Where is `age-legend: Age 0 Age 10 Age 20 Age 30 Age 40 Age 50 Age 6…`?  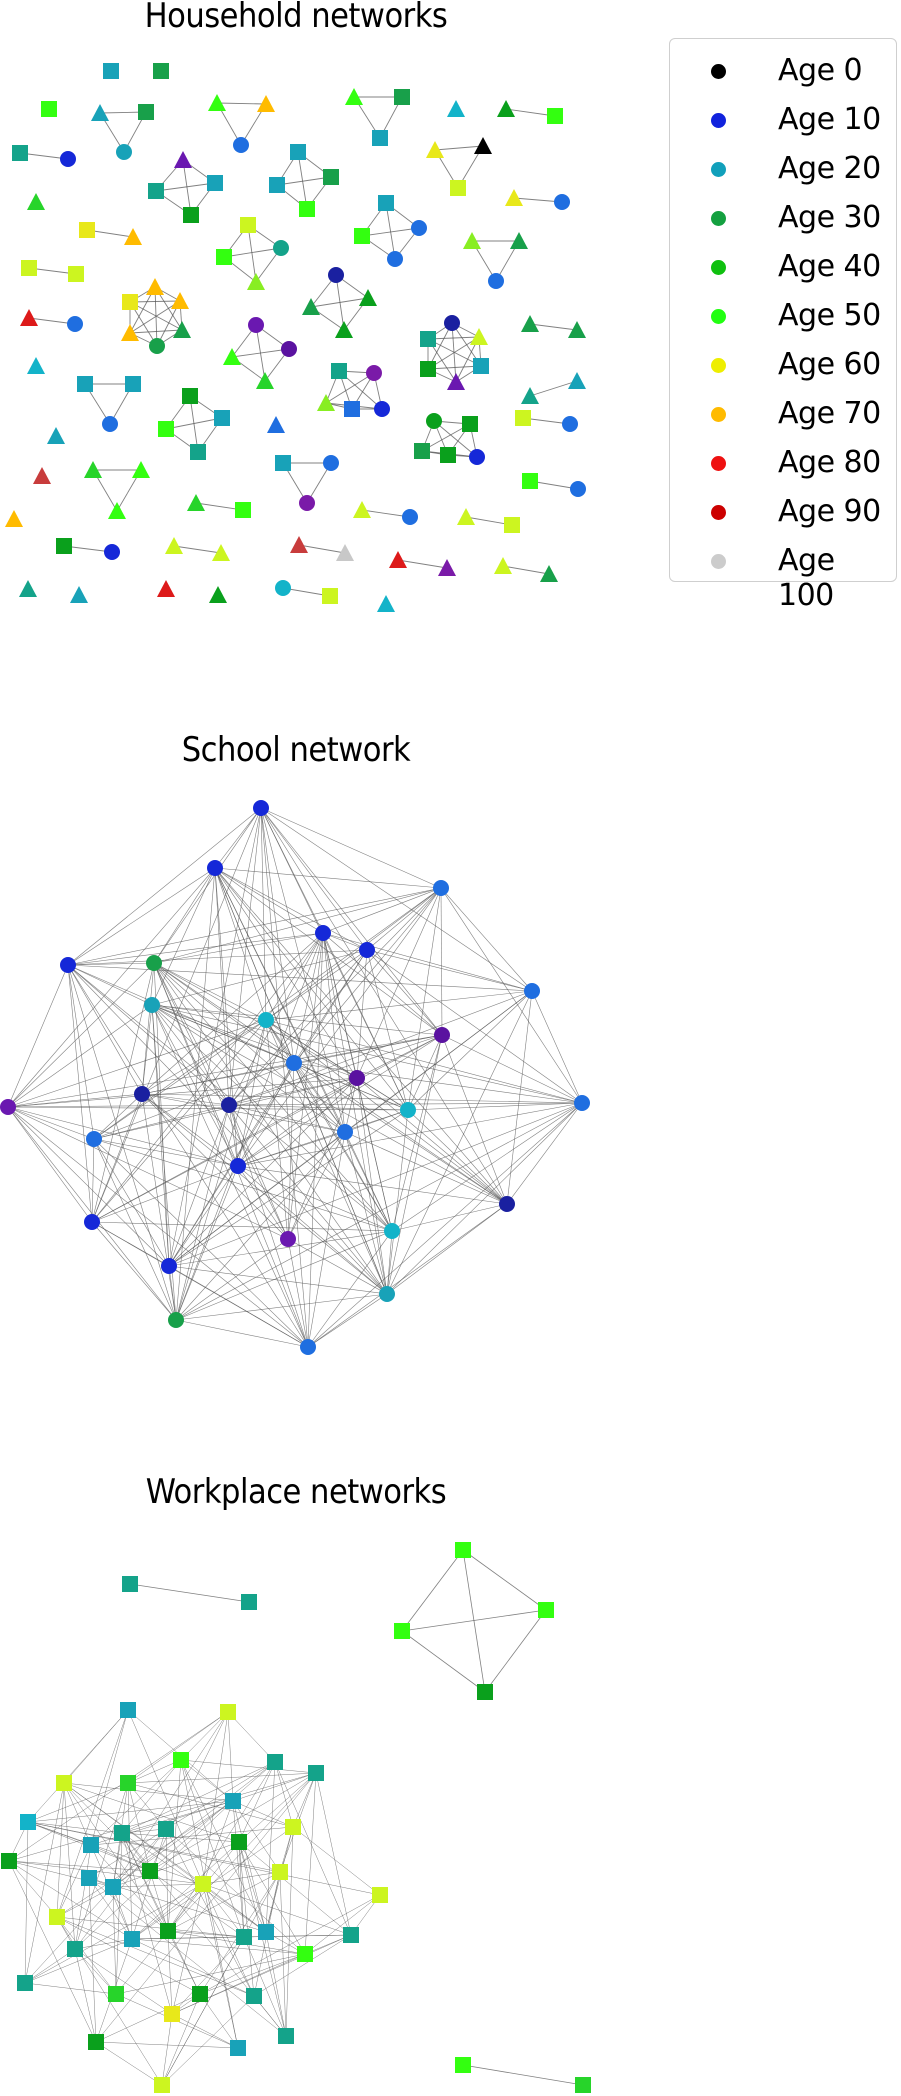
age-legend: Age 0 Age 10 Age 20 Age 30 Age 40 Age 50 Age 6… is located at coordinates (783, 325).